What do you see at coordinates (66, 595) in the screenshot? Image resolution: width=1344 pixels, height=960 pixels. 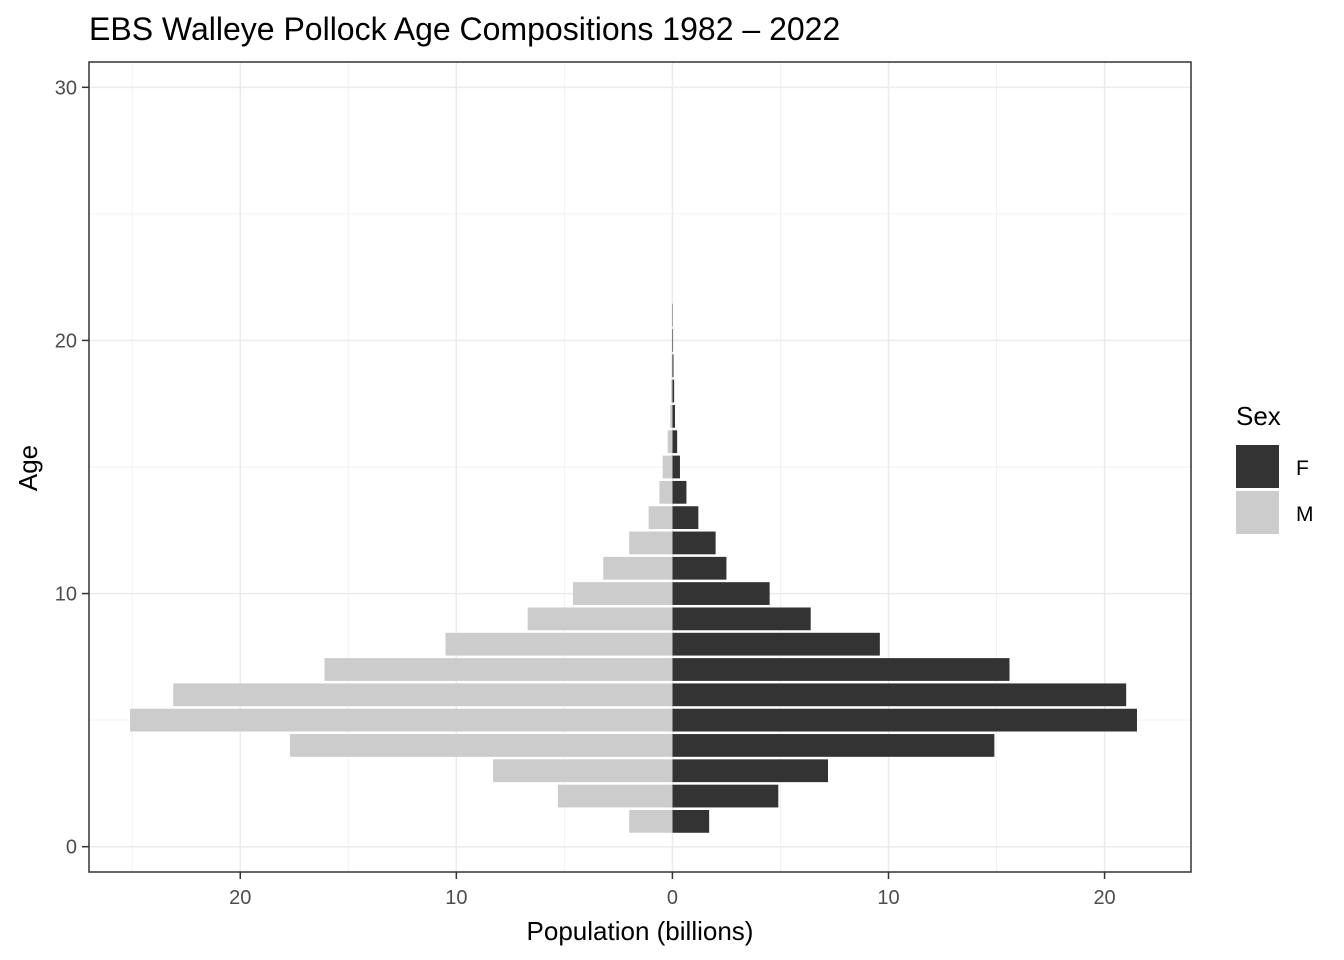 I see `y-tick-label: 10` at bounding box center [66, 595].